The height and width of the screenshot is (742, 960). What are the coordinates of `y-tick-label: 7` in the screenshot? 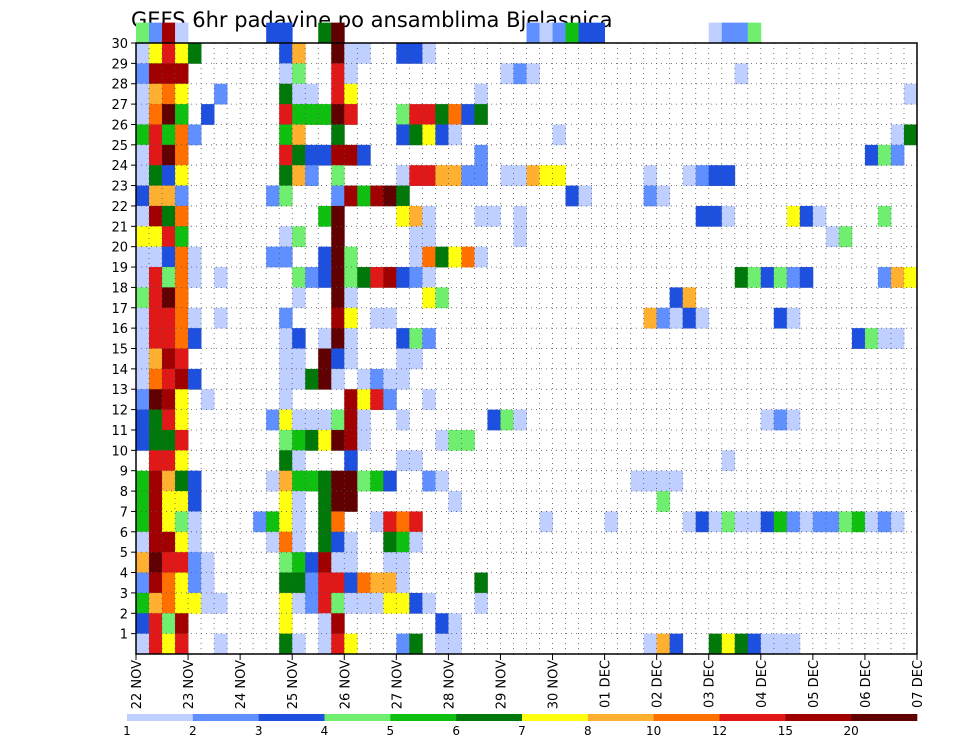 It's located at (124, 512).